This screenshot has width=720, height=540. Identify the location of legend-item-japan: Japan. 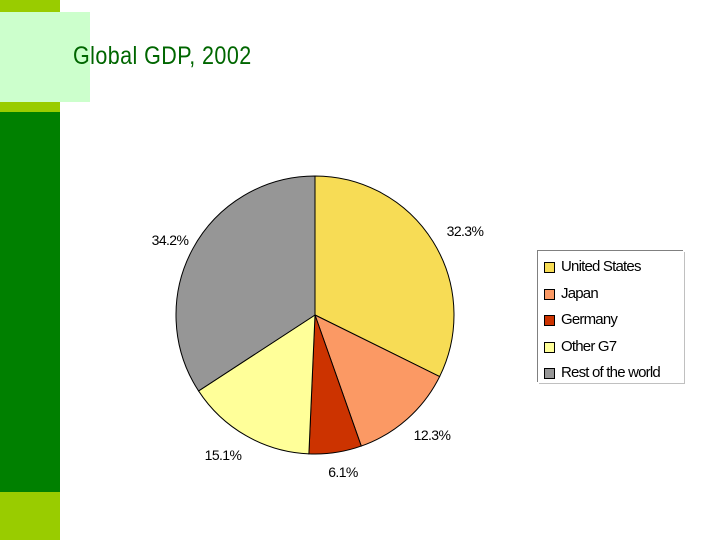
(614, 295).